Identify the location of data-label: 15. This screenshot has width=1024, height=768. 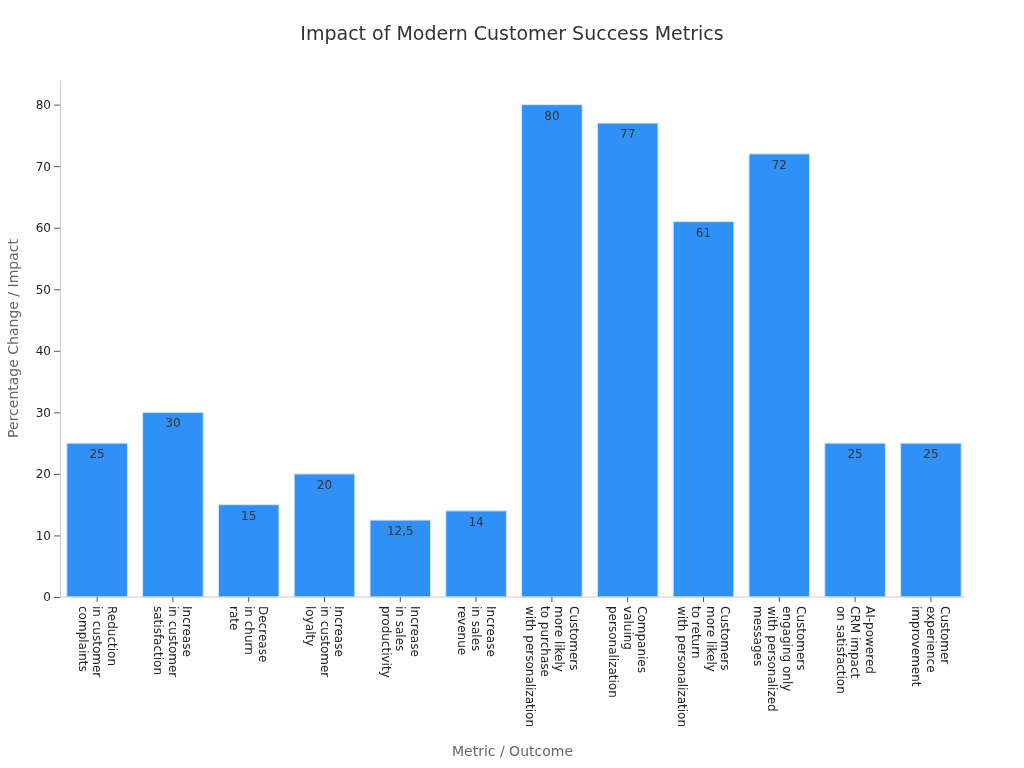
(249, 515).